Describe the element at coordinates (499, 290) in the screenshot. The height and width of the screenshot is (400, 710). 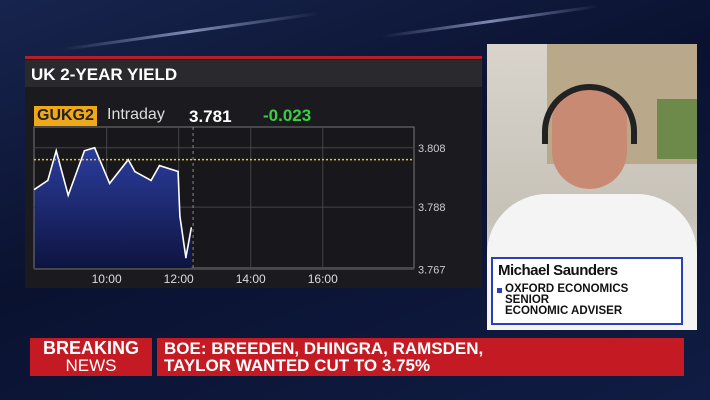
I see `bullet-icon` at that location.